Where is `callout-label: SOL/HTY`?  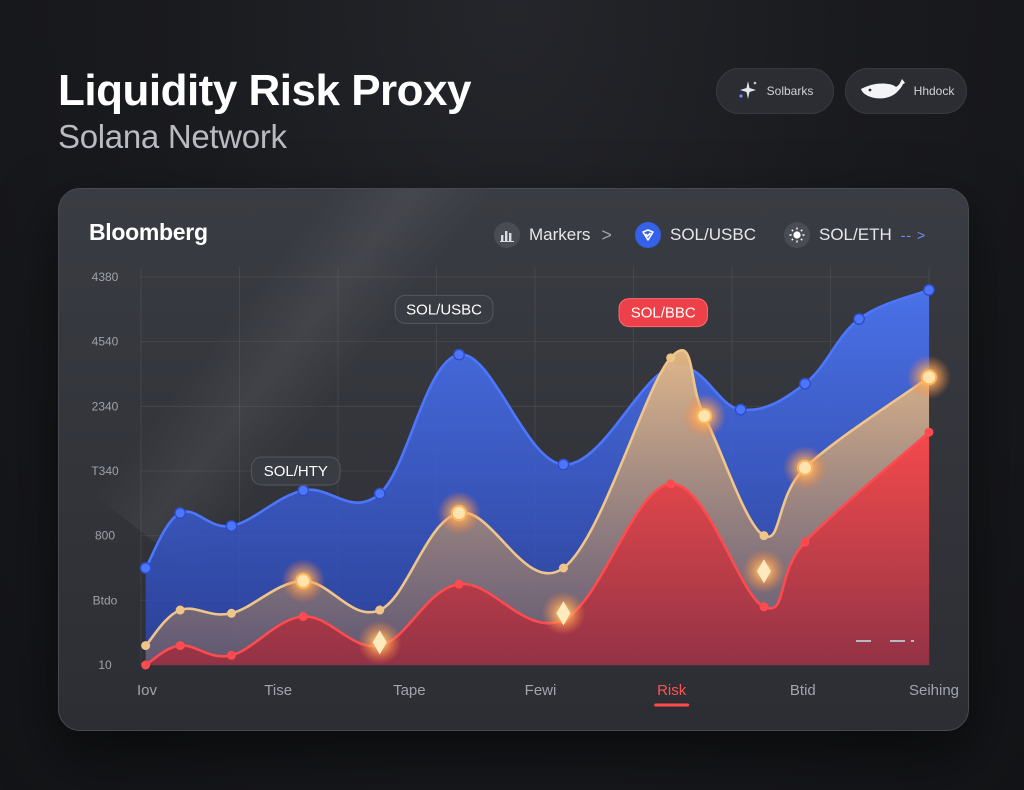
callout-label: SOL/HTY is located at coordinates (296, 471).